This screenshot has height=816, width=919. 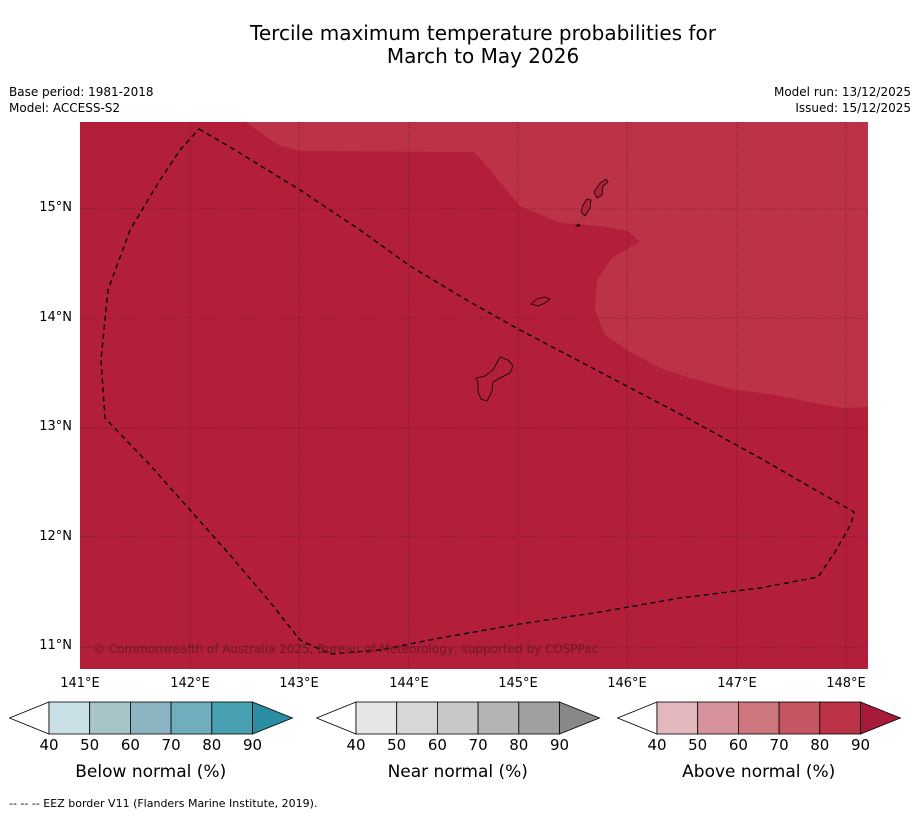 What do you see at coordinates (483, 56) in the screenshot?
I see `title-line-2: March to May 2026` at bounding box center [483, 56].